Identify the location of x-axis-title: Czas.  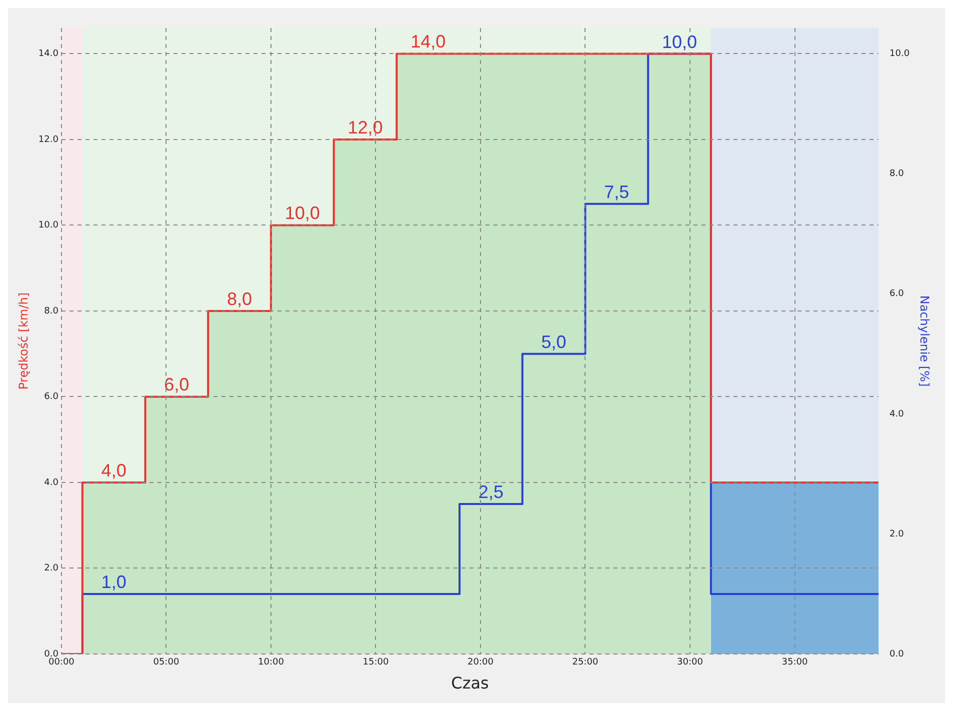
(470, 683).